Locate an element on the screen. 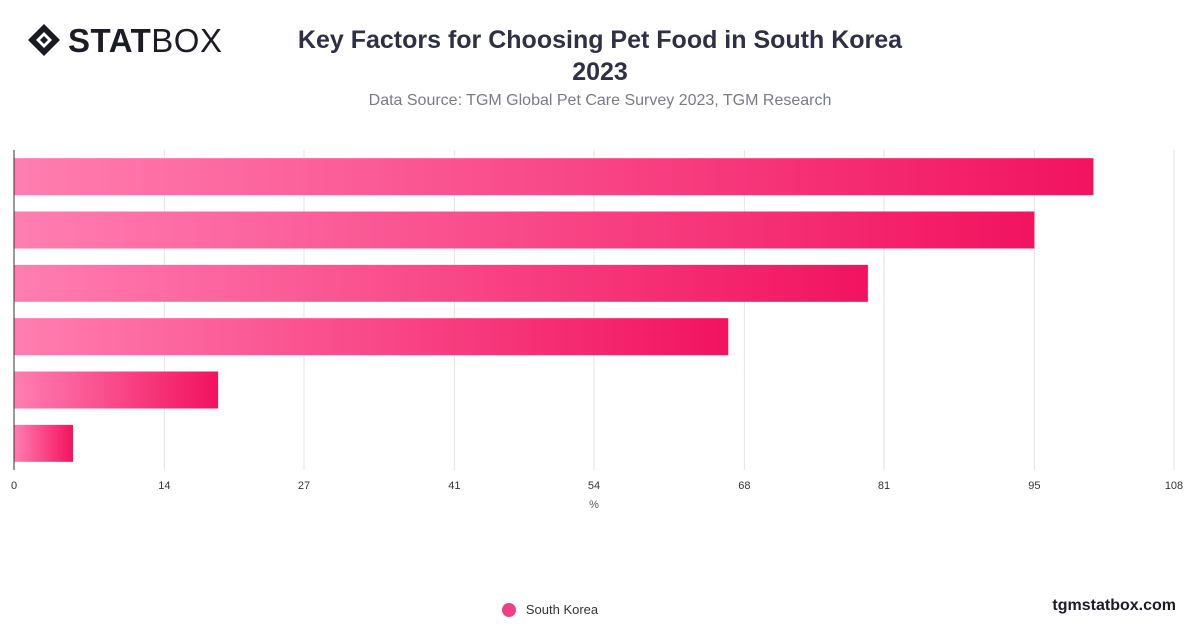 This screenshot has width=1200, height=628. x-tick-label: 0 is located at coordinates (14, 486).